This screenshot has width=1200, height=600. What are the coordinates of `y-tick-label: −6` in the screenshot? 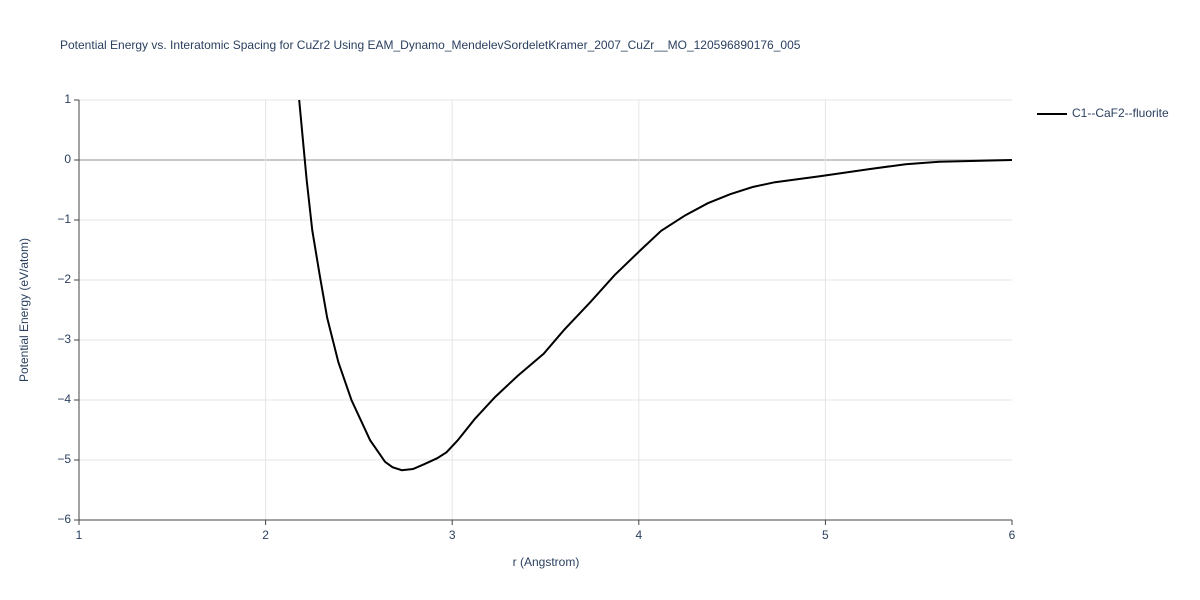 It's located at (64, 519).